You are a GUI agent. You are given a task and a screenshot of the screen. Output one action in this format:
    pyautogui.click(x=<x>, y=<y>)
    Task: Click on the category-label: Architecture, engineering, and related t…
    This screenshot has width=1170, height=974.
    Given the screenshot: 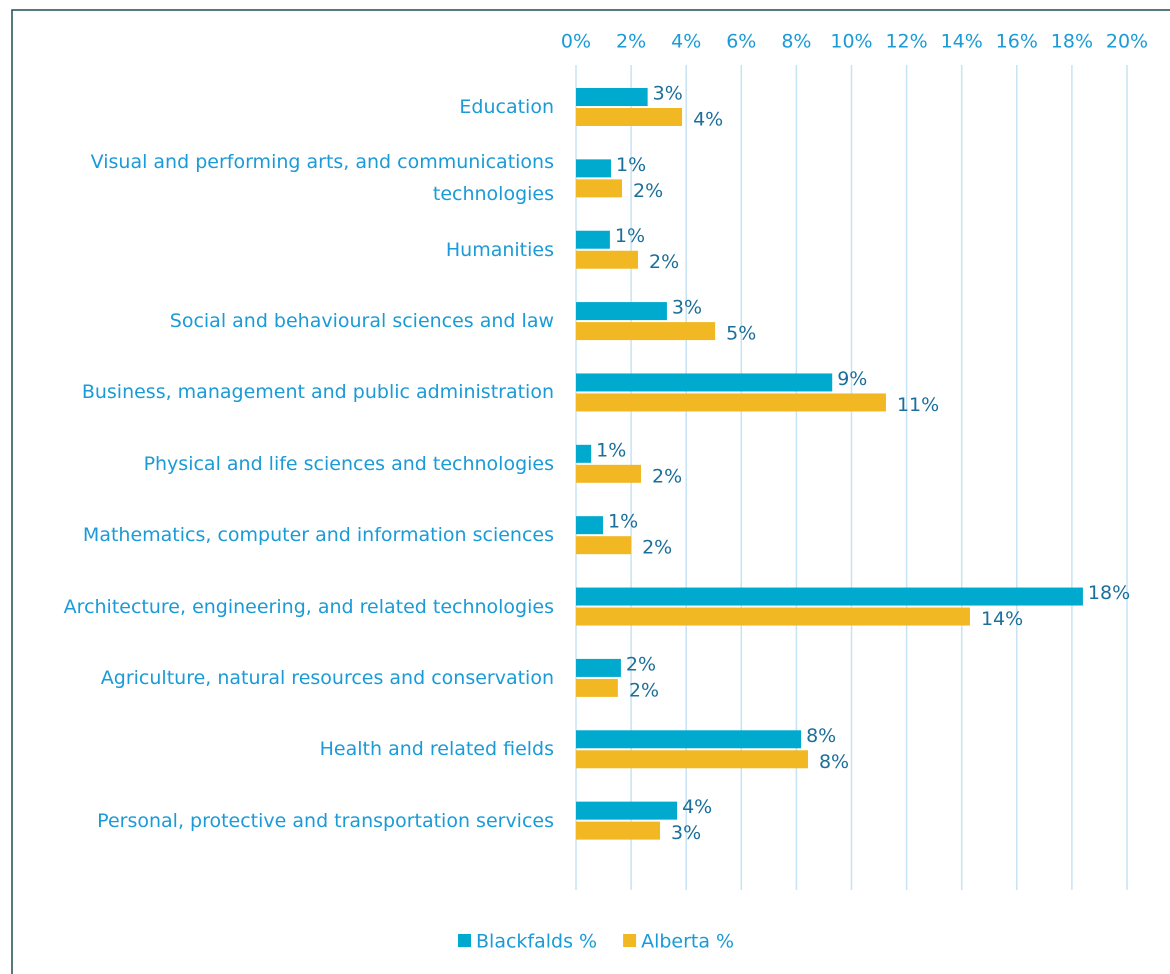 What is the action you would take?
    pyautogui.click(x=308, y=606)
    